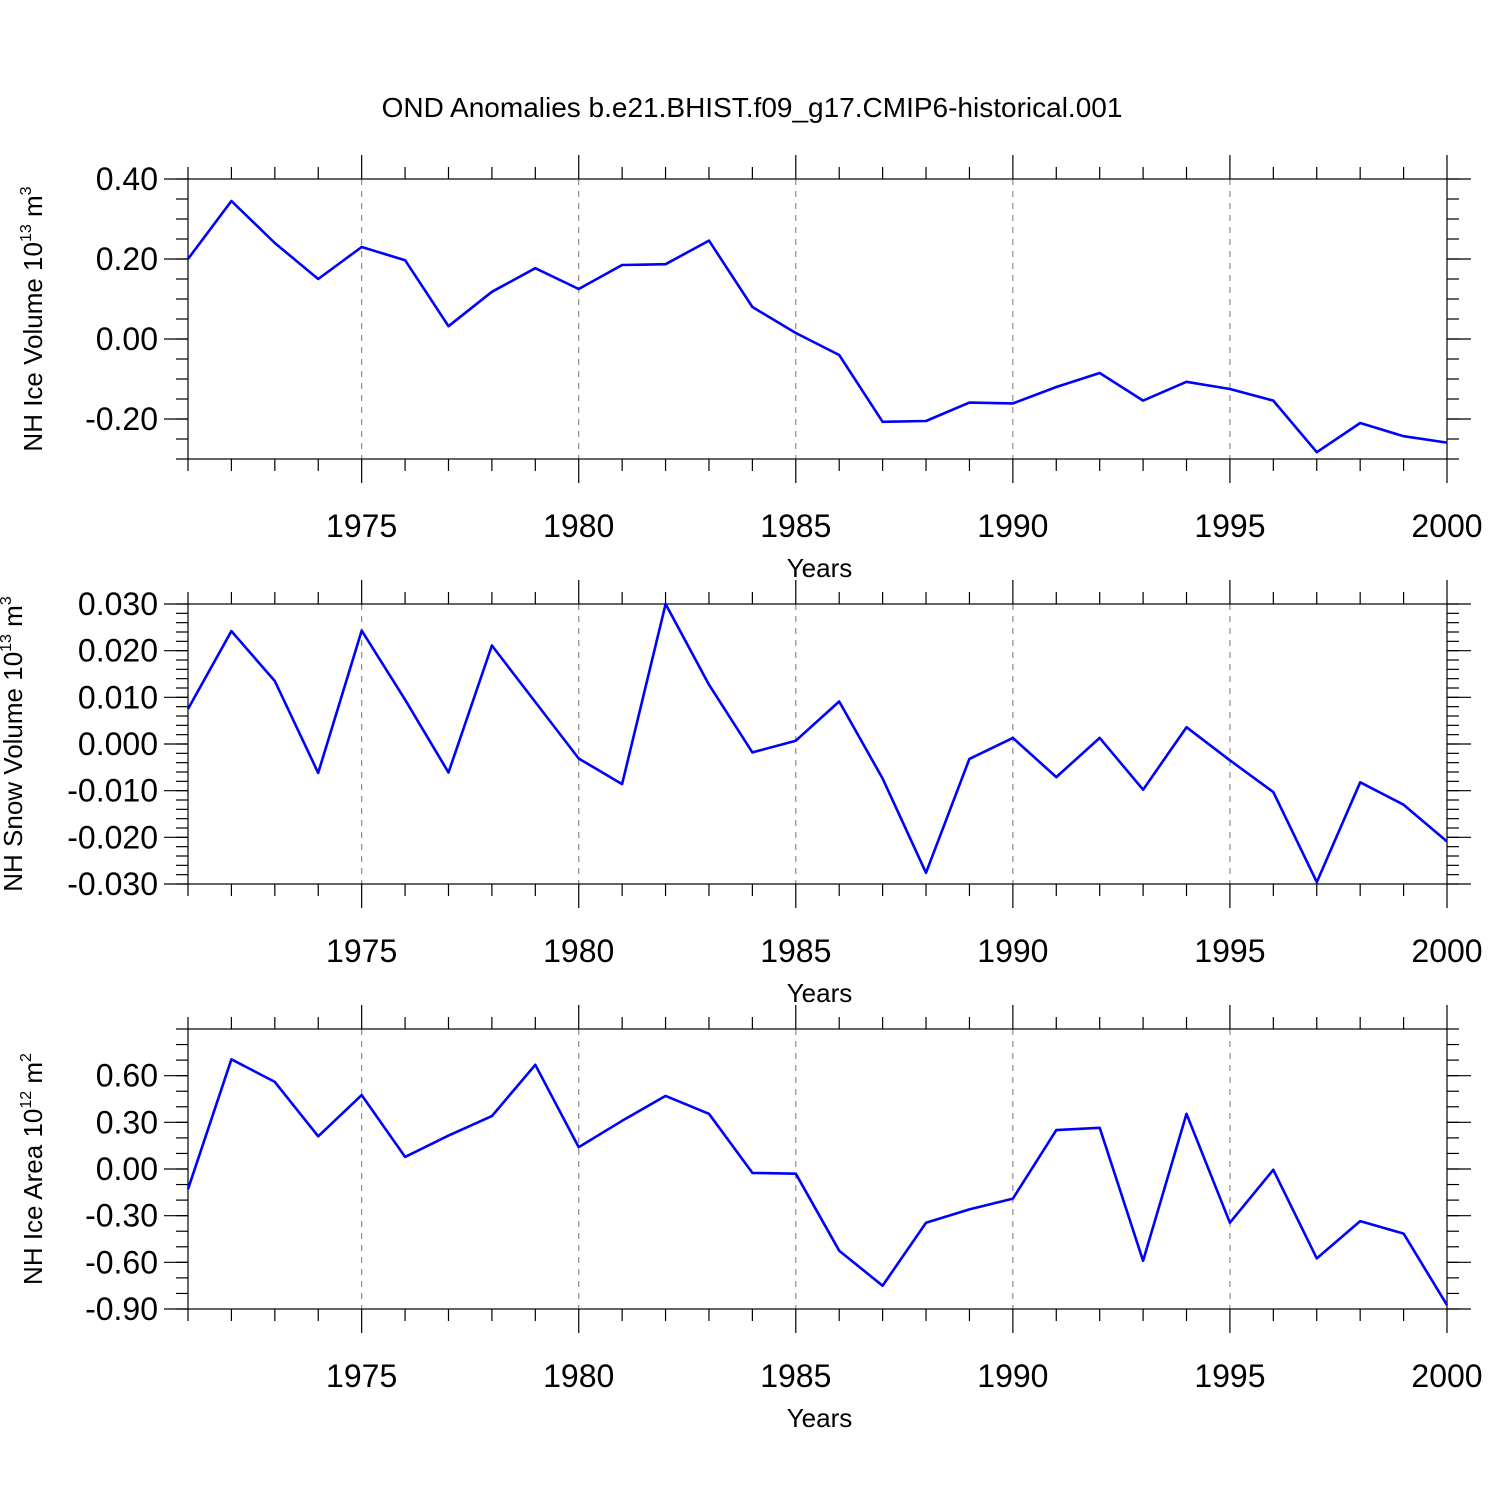  What do you see at coordinates (121, 1262) in the screenshot?
I see `y-tick-label: -0.60` at bounding box center [121, 1262].